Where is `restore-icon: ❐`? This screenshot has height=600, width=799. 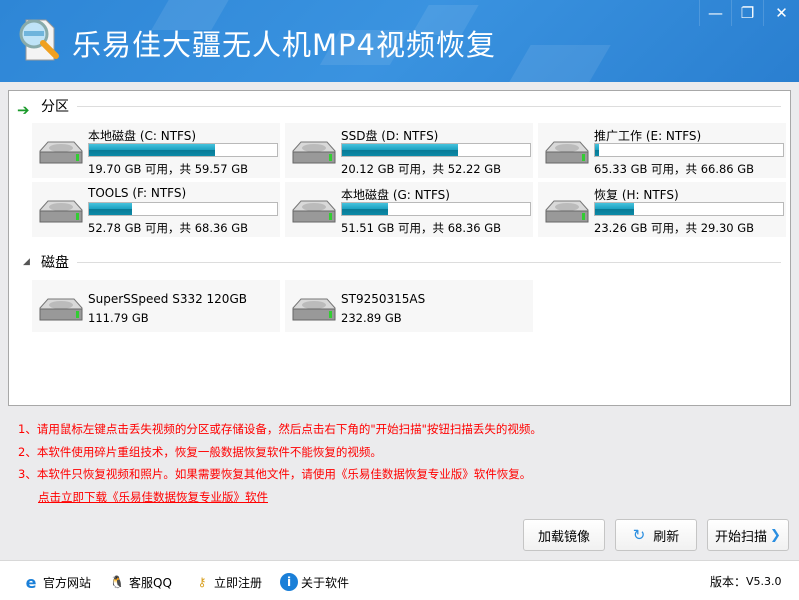 restore-icon: ❐ is located at coordinates (747, 13).